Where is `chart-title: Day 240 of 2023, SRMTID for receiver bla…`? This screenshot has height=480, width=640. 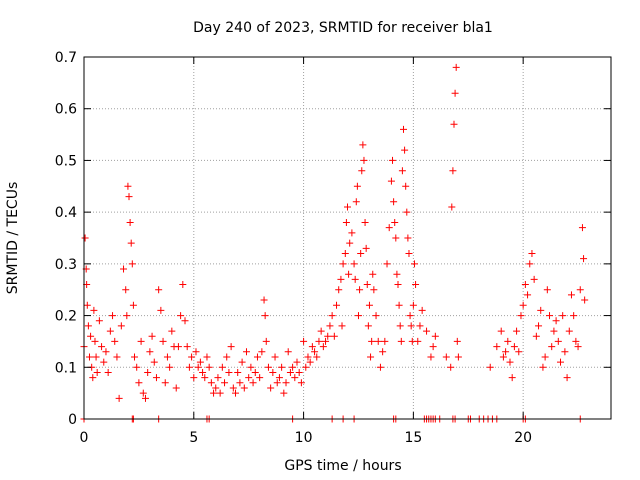 chart-title: Day 240 of 2023, SRMTID for receiver bla… is located at coordinates (343, 28).